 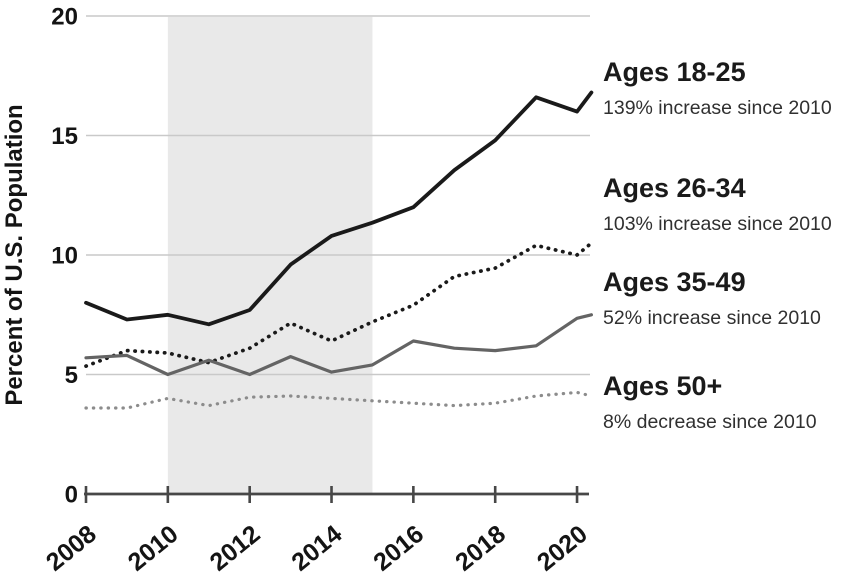 I want to click on x-tick-label: 2014, so click(x=316, y=548).